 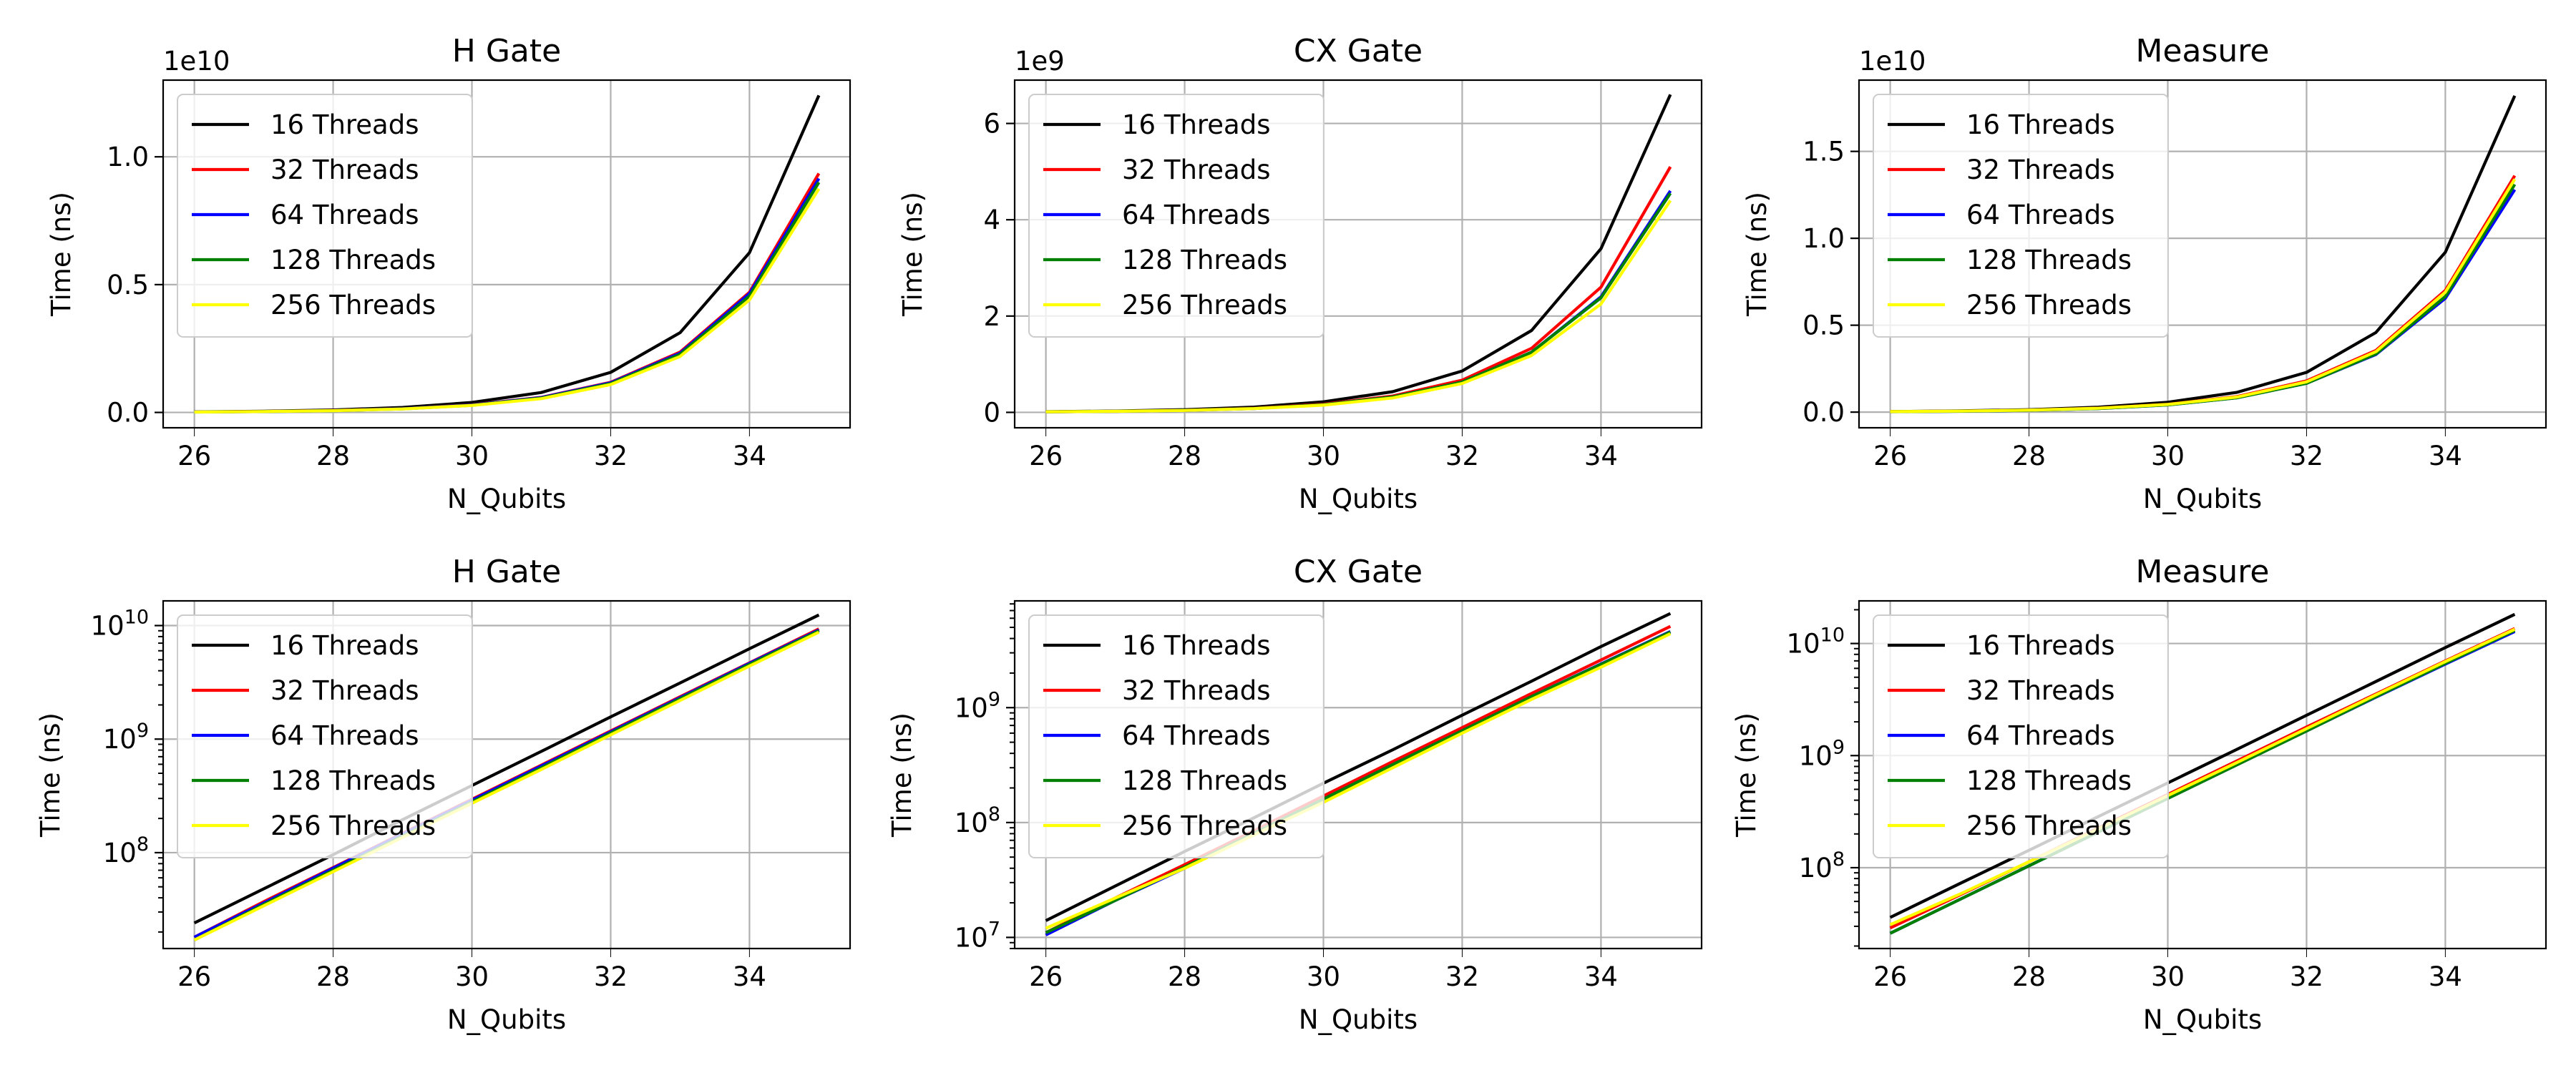 I want to click on y-tick-label: 1.5, so click(x=1823, y=152).